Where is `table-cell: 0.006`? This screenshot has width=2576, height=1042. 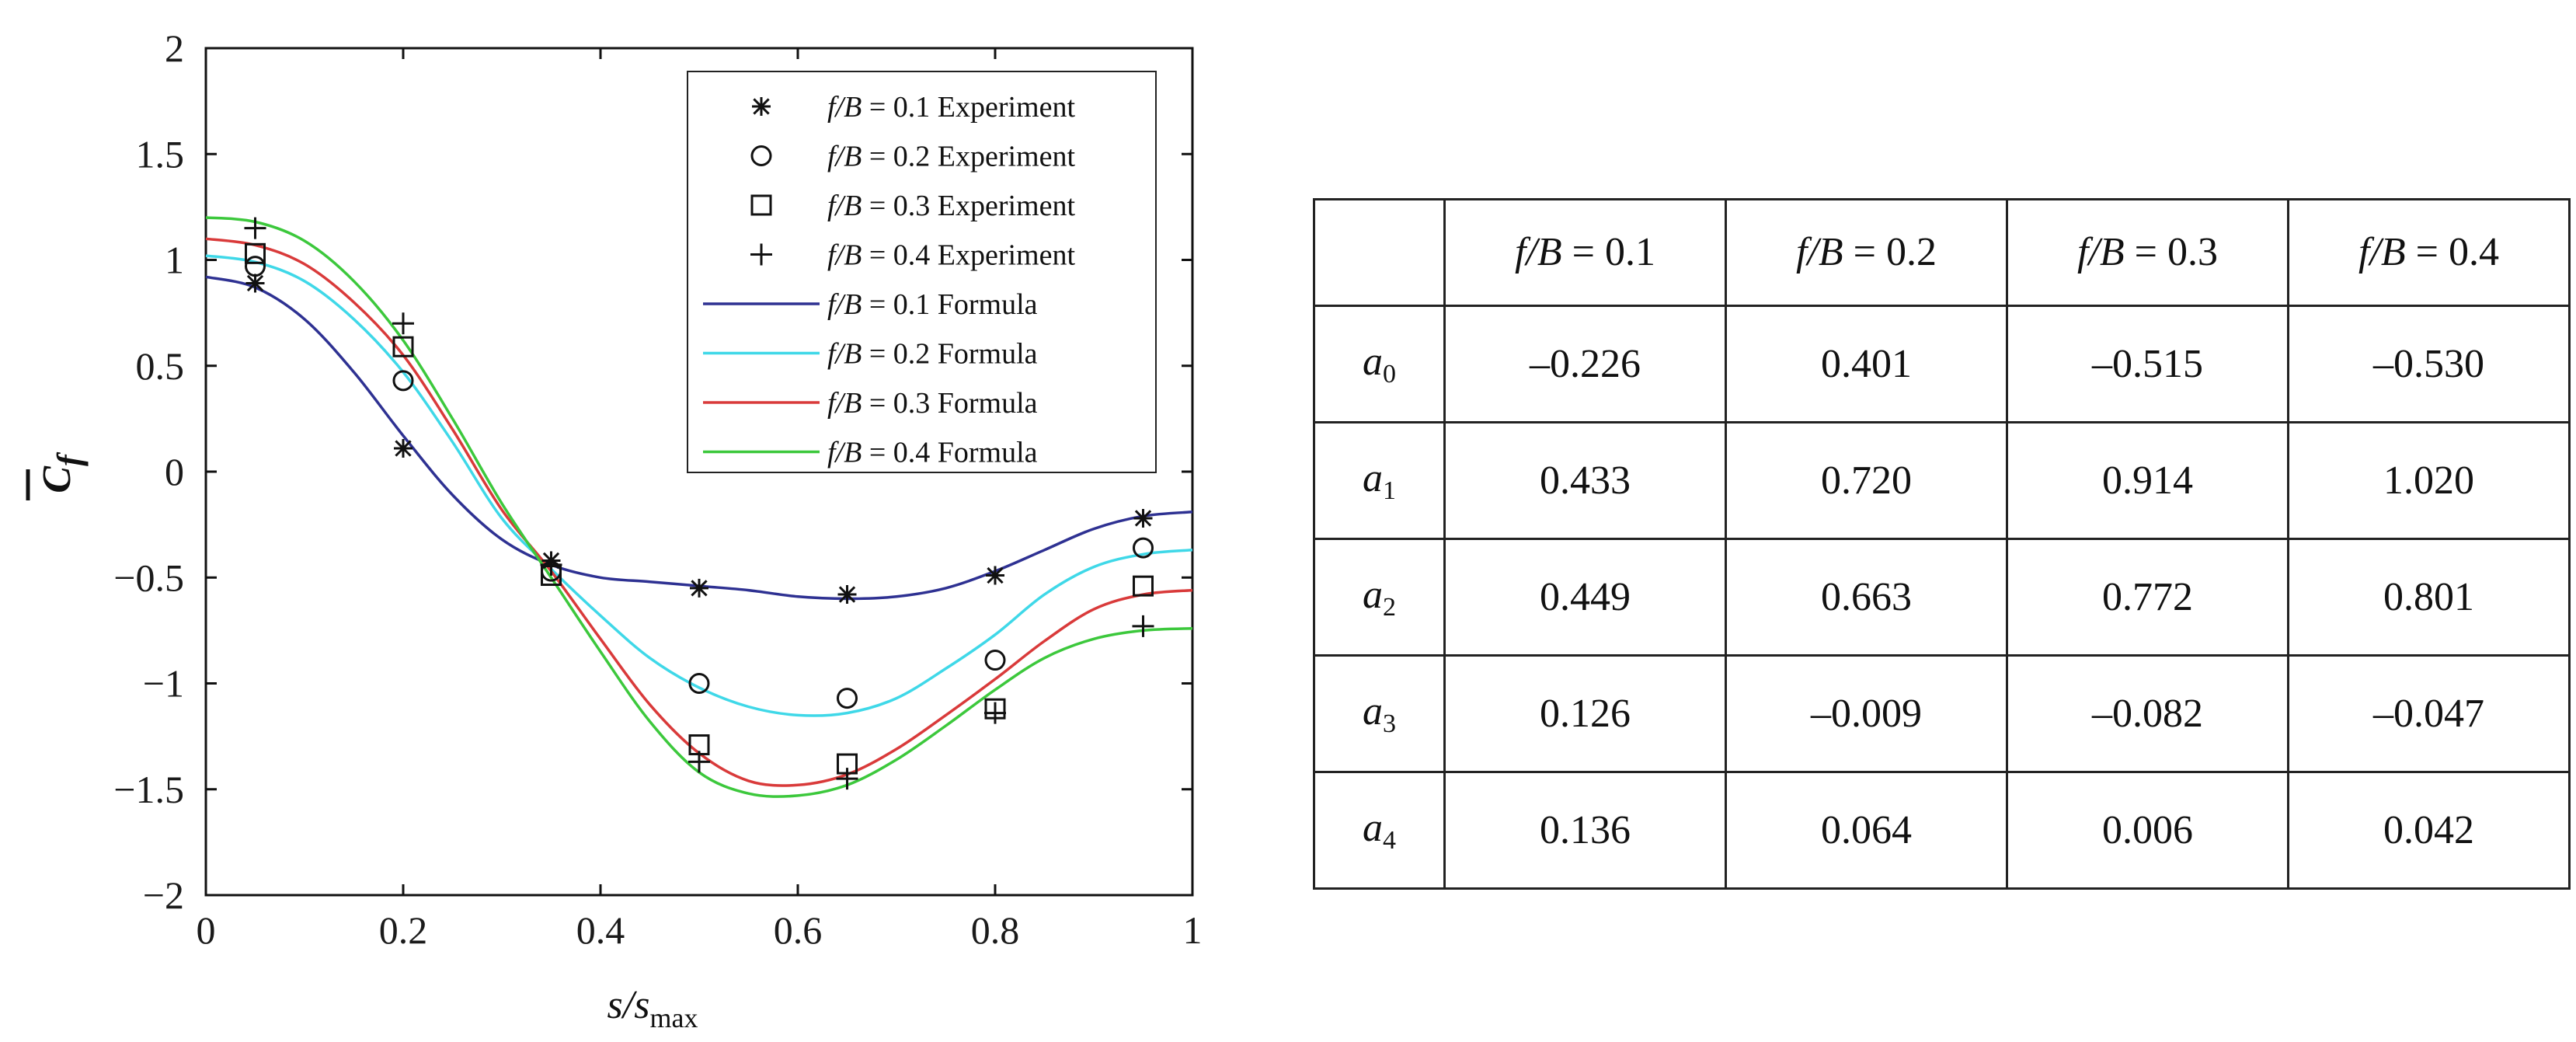 table-cell: 0.006 is located at coordinates (2147, 830).